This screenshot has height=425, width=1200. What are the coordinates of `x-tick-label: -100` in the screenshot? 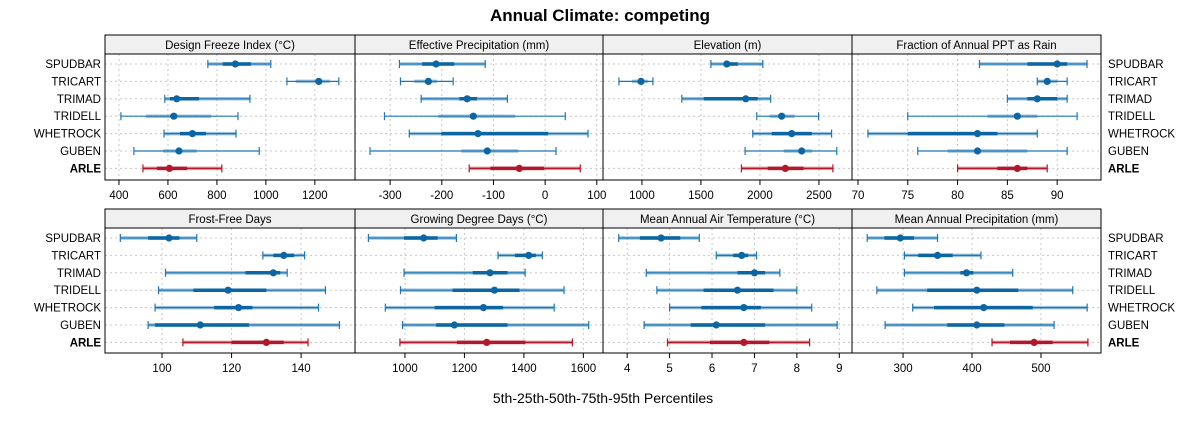 It's located at (493, 196).